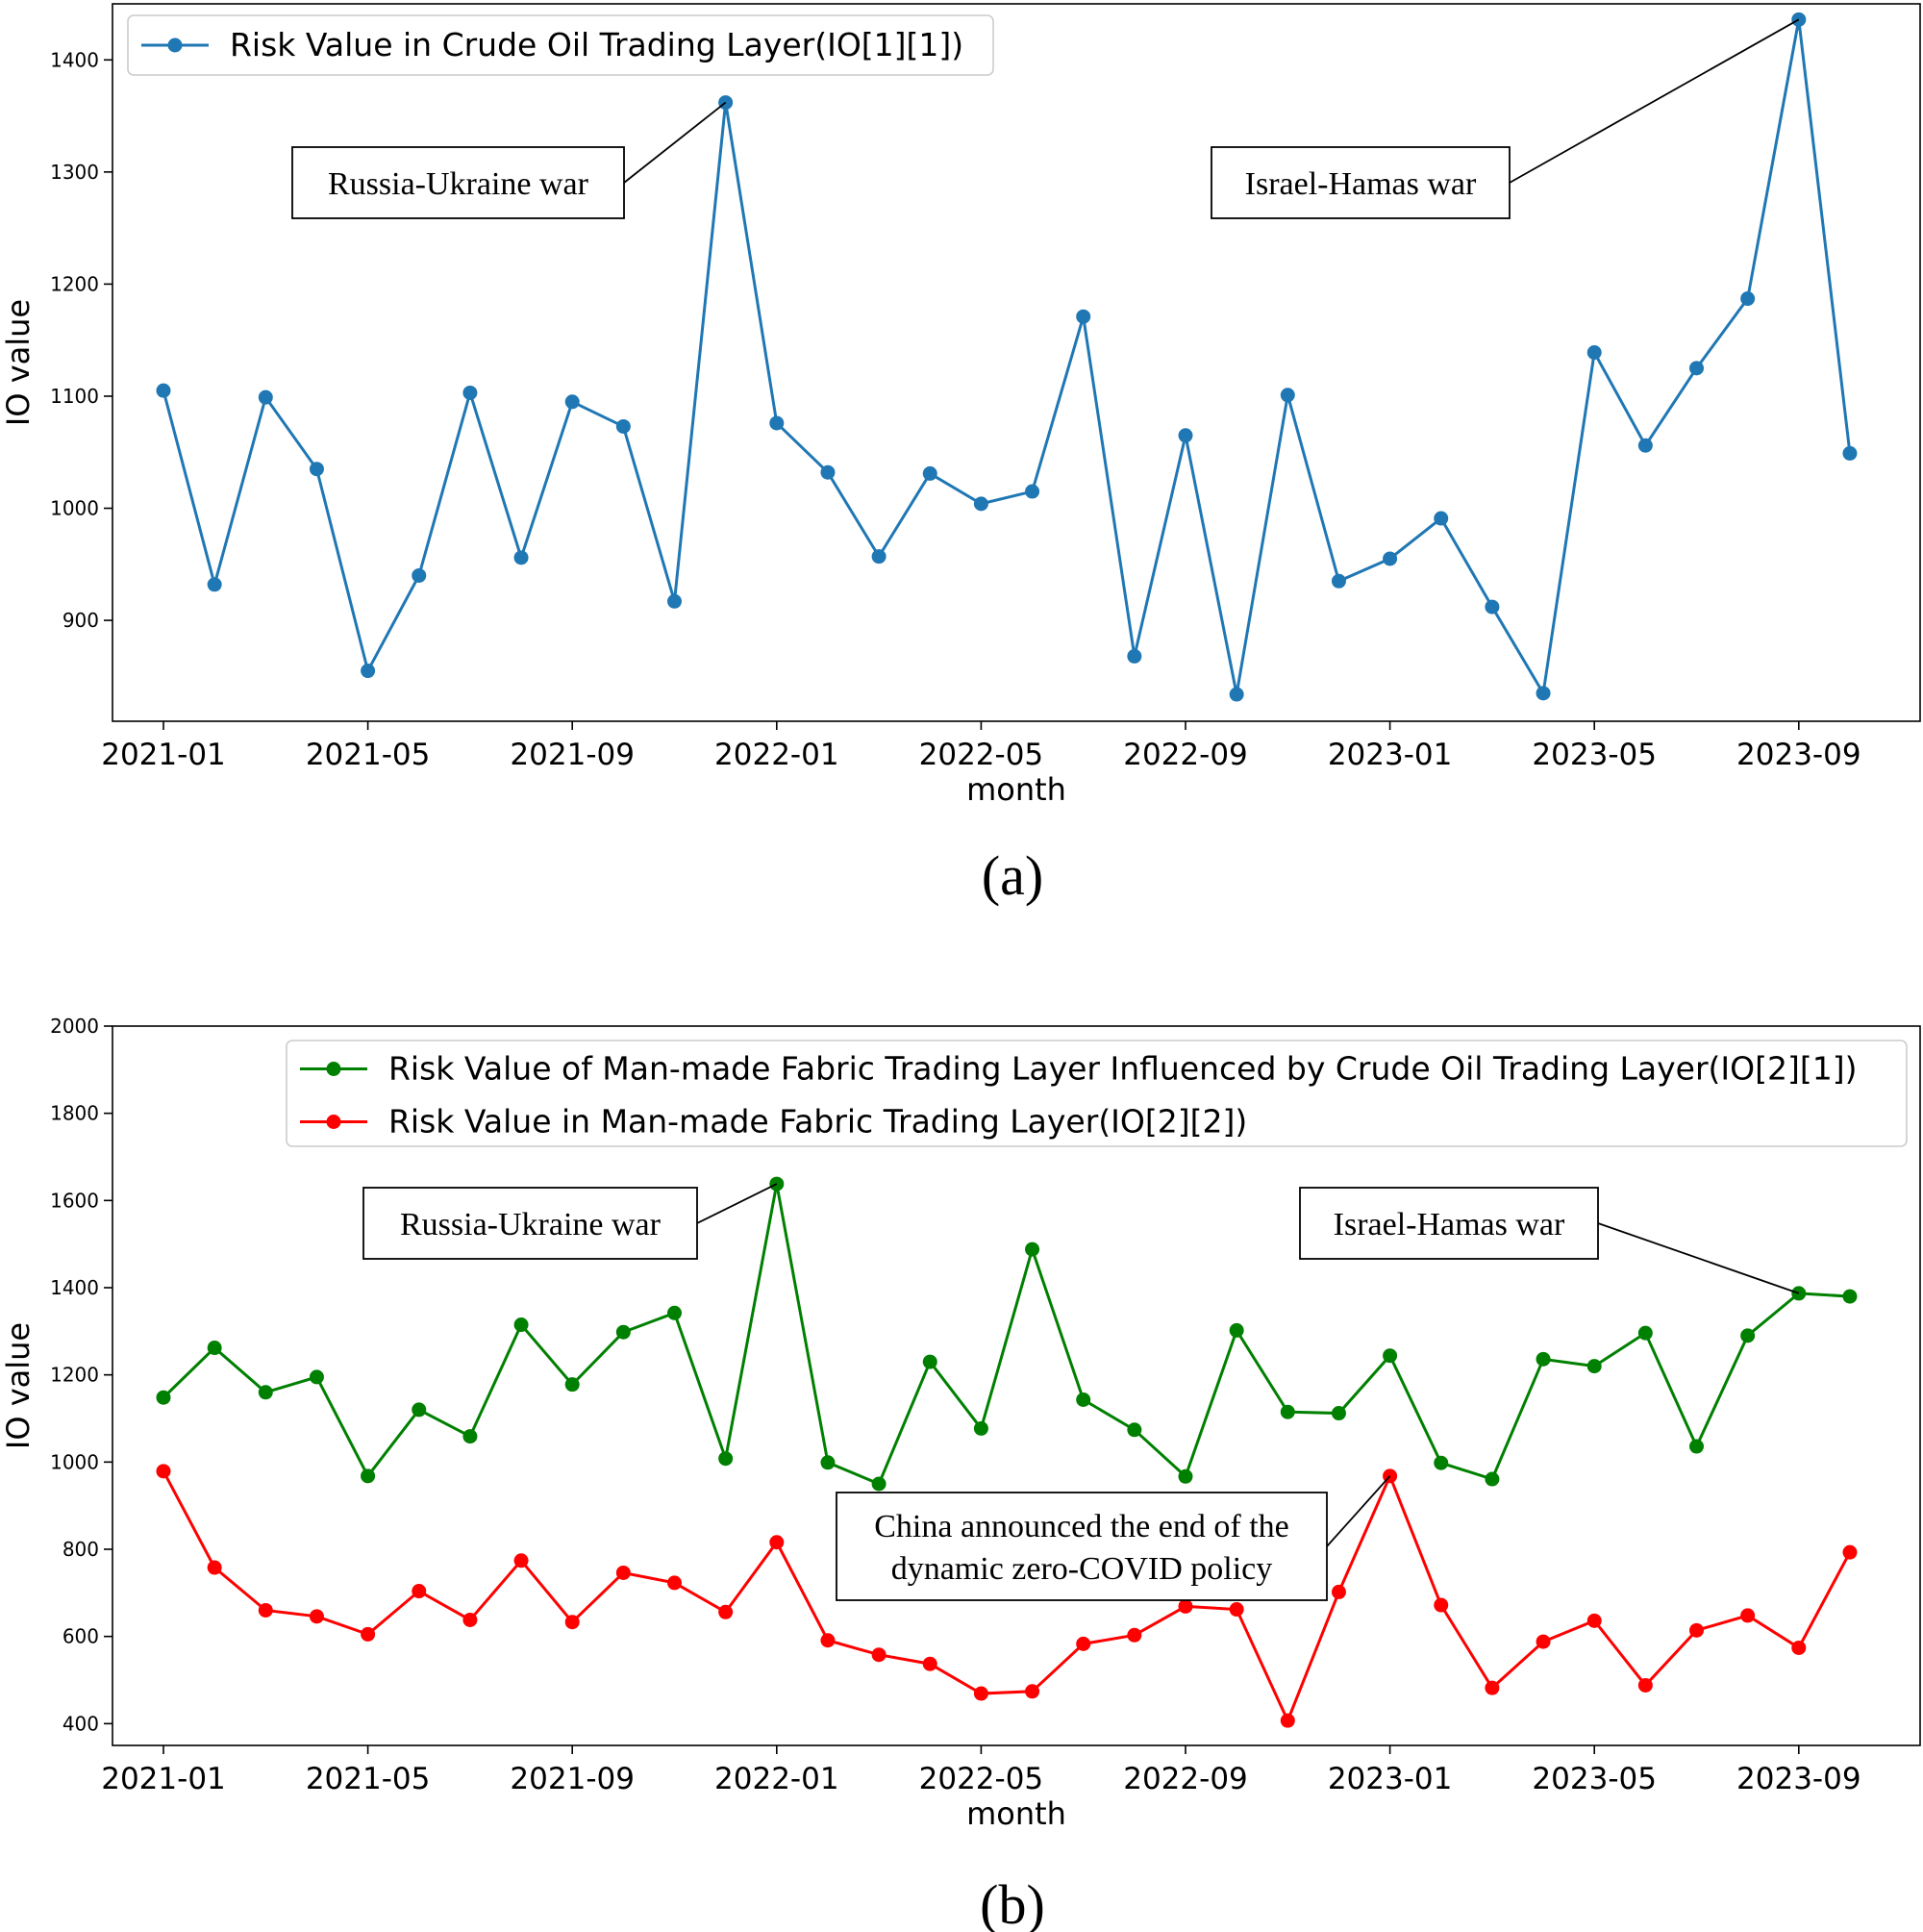  What do you see at coordinates (75, 1200) in the screenshot?
I see `y-tick-label: 1600` at bounding box center [75, 1200].